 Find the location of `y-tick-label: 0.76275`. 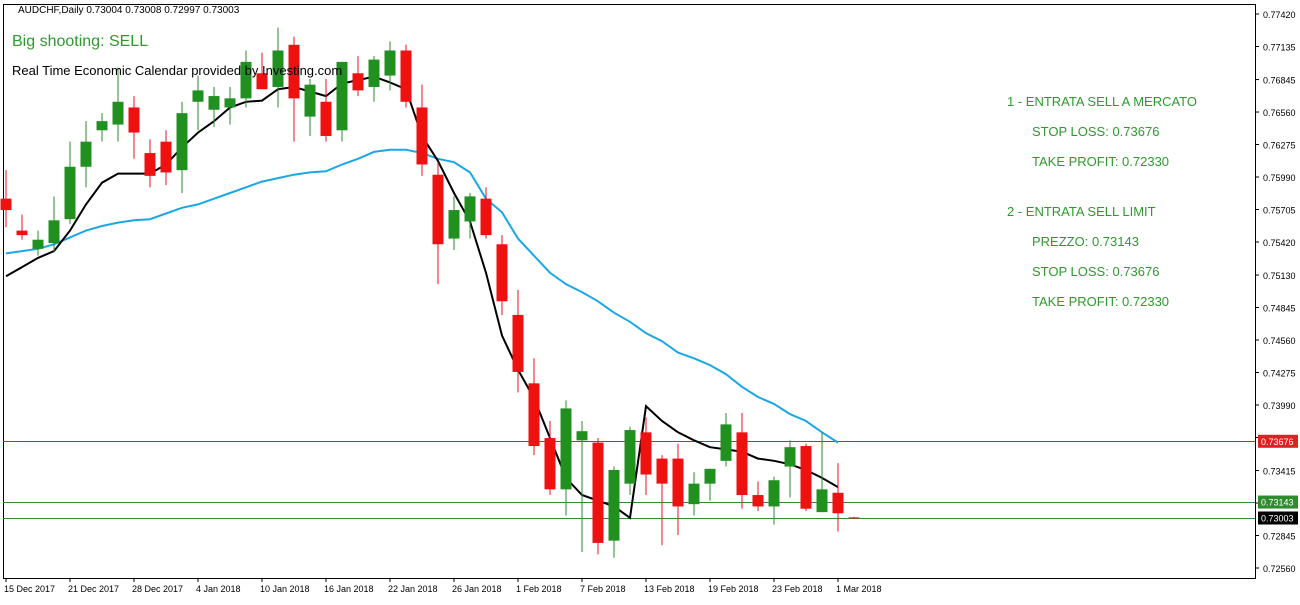

y-tick-label: 0.76275 is located at coordinates (1279, 146).